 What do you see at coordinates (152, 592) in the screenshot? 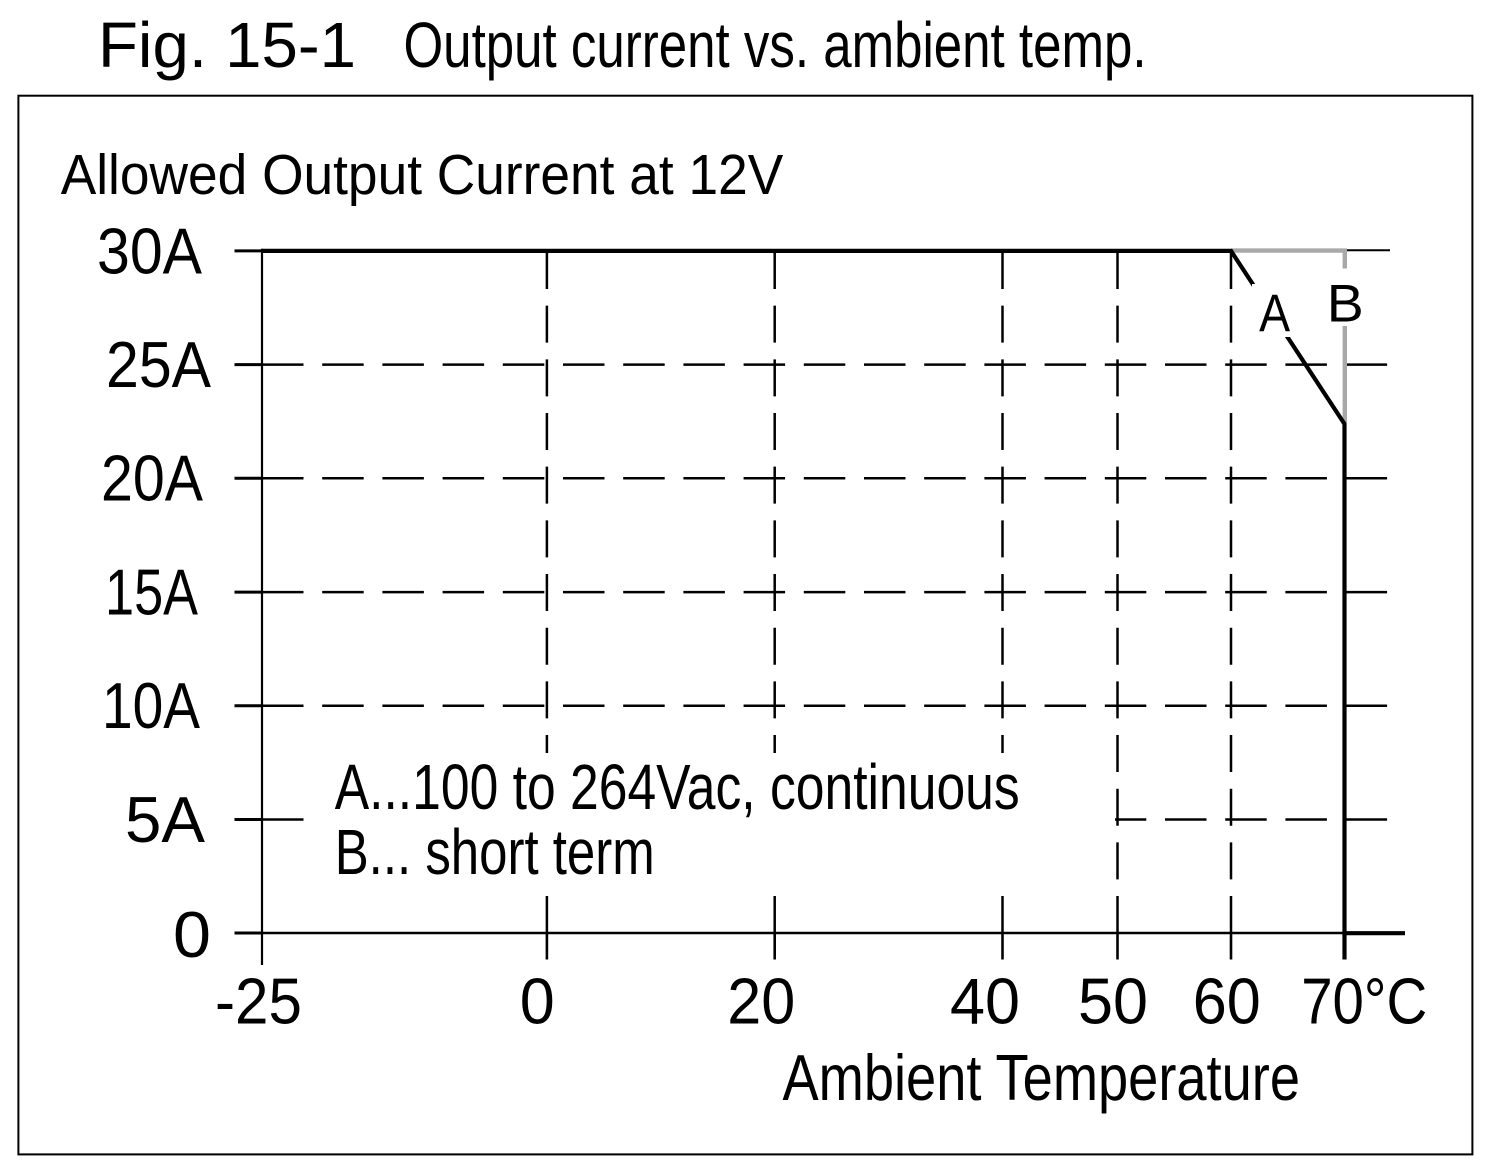
I see `svg-text: 15A` at bounding box center [152, 592].